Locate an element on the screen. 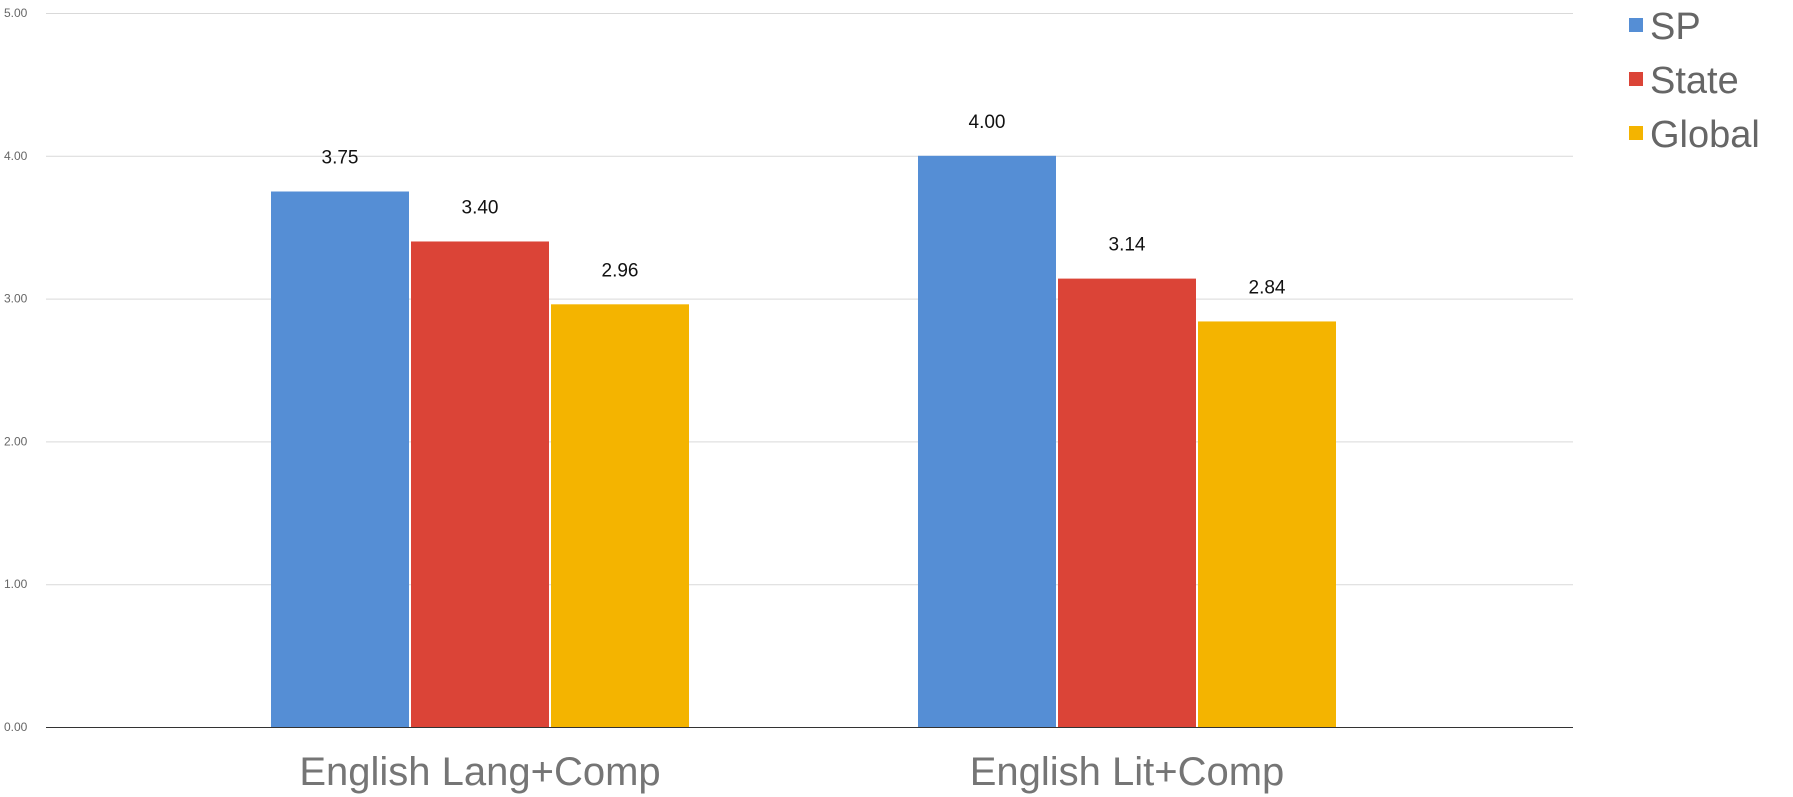  legend-swatch-state is located at coordinates (1636, 79).